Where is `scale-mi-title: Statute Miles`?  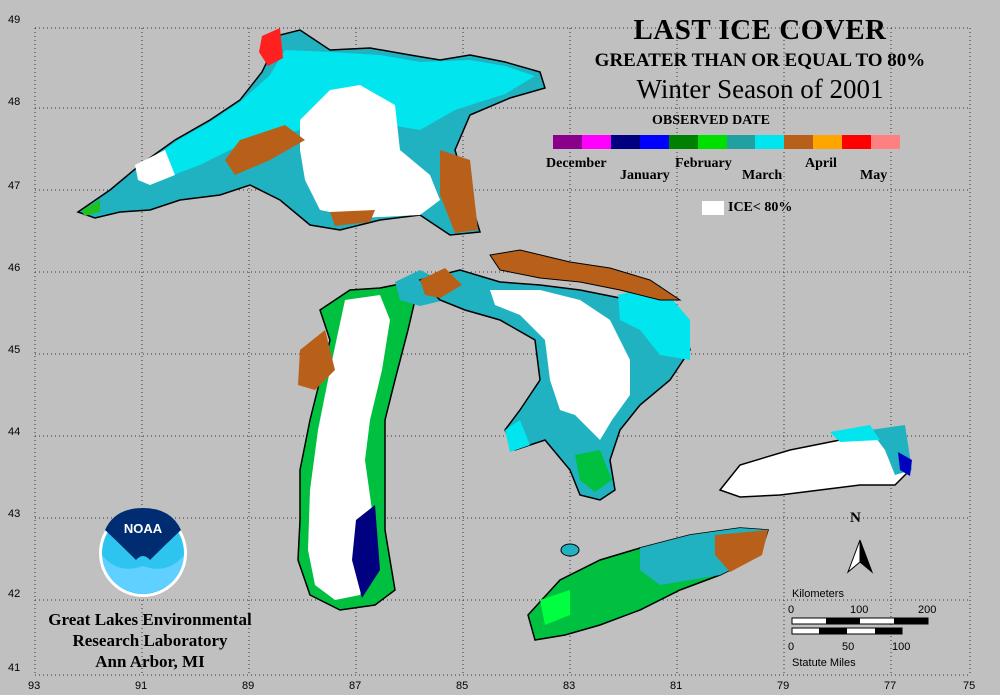
scale-mi-title: Statute Miles is located at coordinates (824, 663).